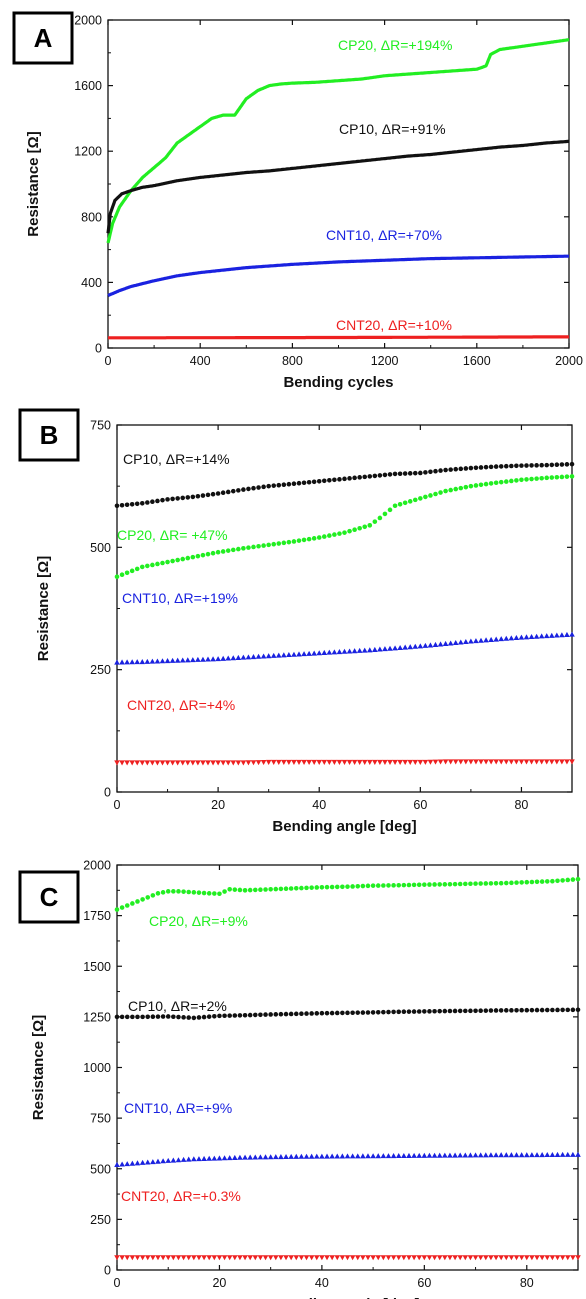  What do you see at coordinates (97, 916) in the screenshot?
I see `y-tick-label: 1750` at bounding box center [97, 916].